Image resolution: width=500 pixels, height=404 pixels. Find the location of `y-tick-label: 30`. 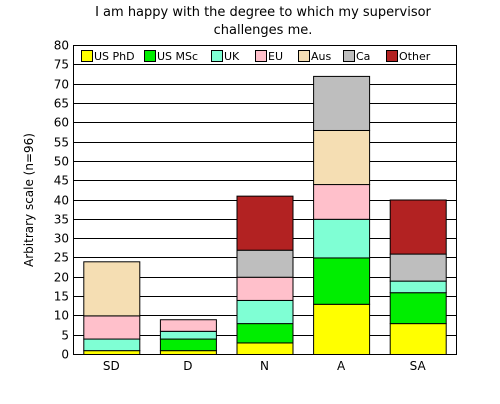

y-tick-label: 30 is located at coordinates (61, 239).